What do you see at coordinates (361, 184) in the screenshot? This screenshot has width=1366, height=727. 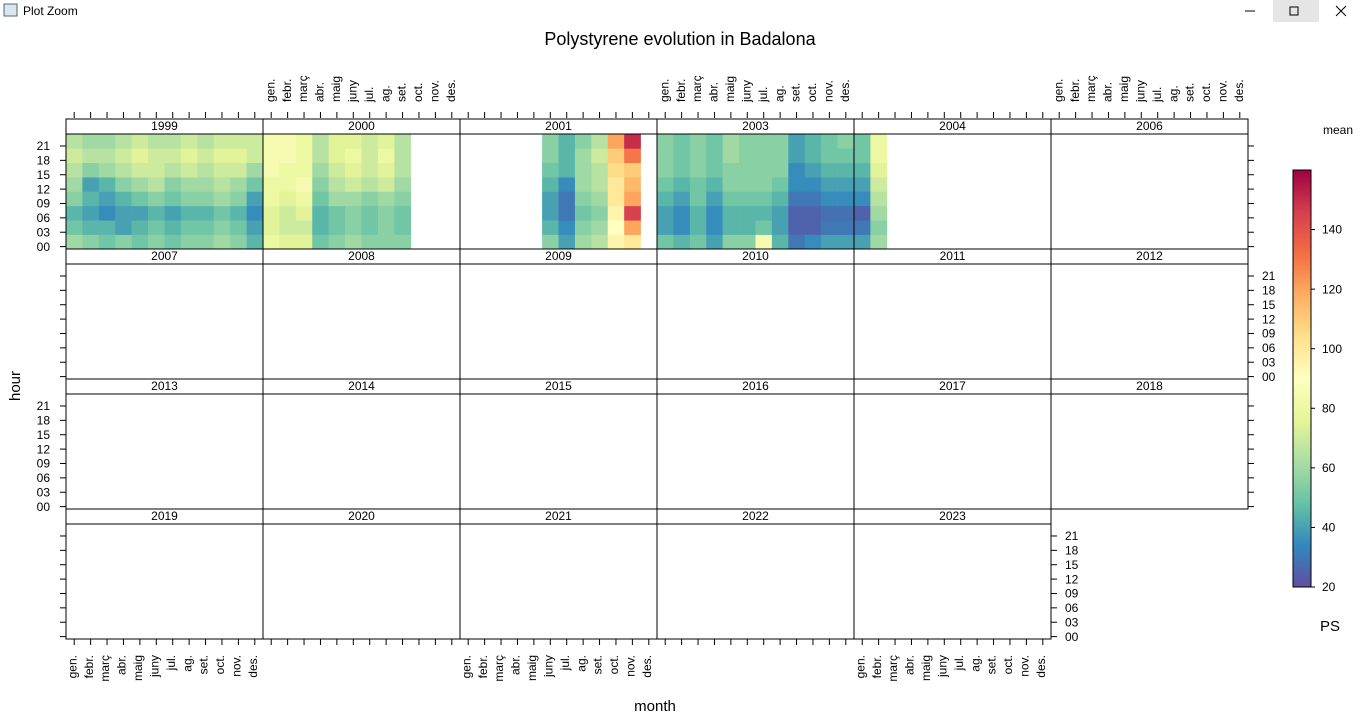 I see `panel: 2000` at bounding box center [361, 184].